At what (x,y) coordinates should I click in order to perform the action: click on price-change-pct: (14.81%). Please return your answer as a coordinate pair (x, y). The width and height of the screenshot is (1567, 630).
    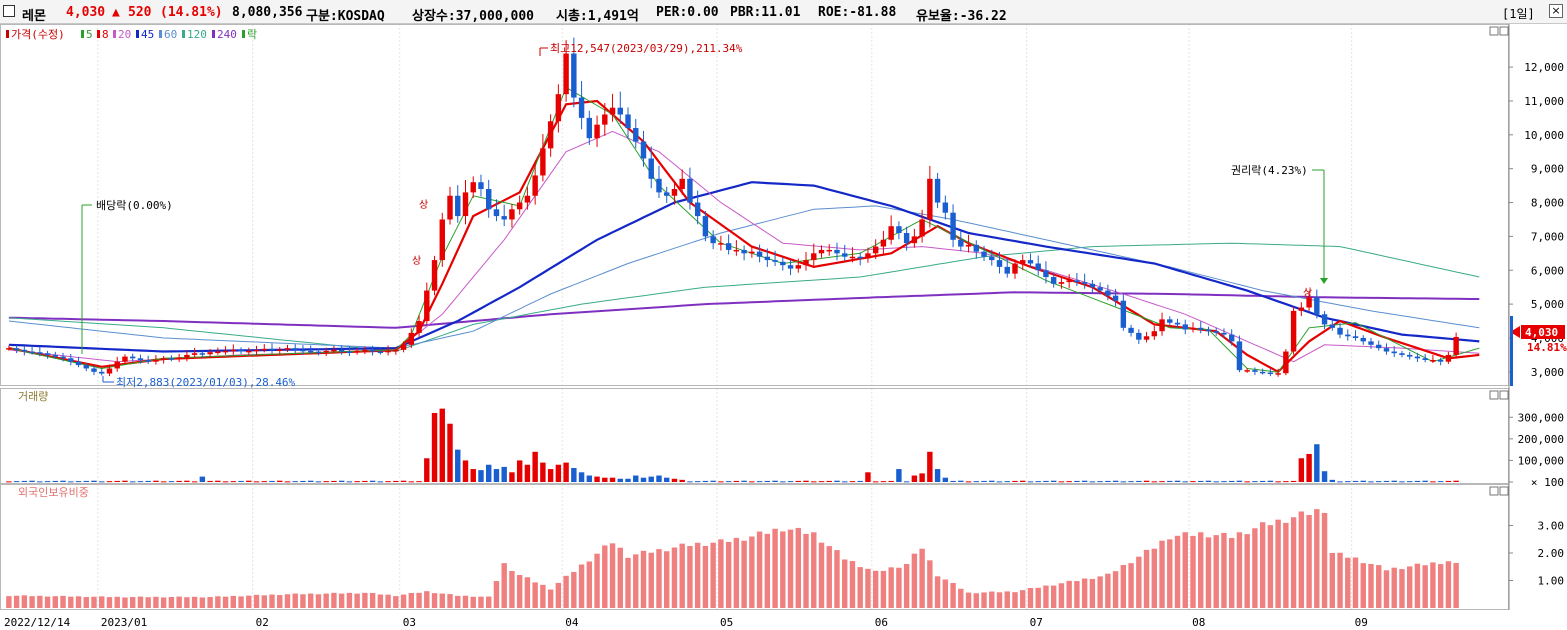
    Looking at the image, I should click on (191, 12).